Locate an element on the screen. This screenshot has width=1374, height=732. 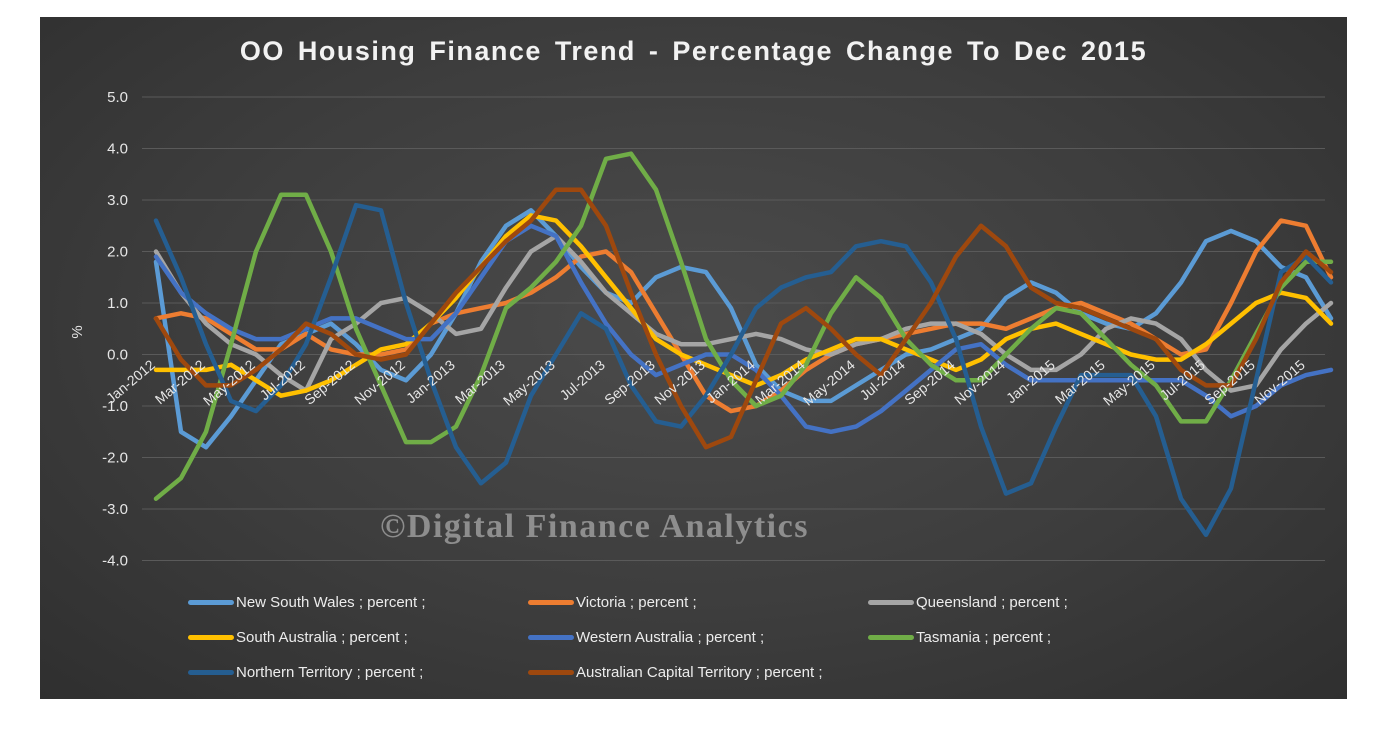
y-tick-label: -1.0 is located at coordinates (115, 406).